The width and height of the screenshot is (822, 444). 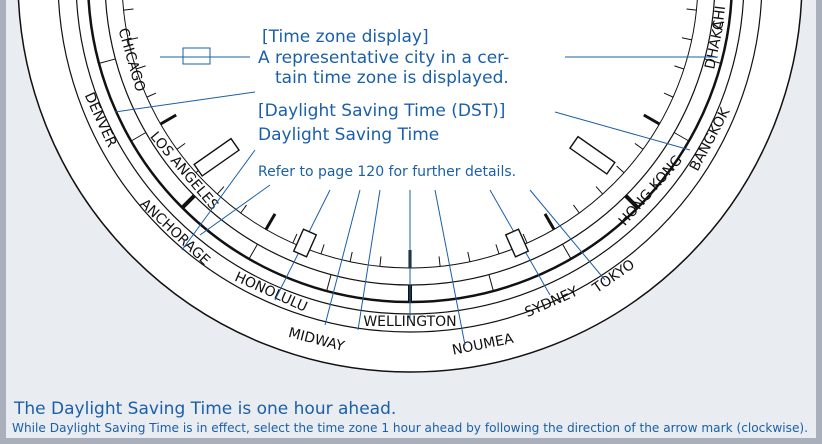 I want to click on markers, so click(x=404, y=196).